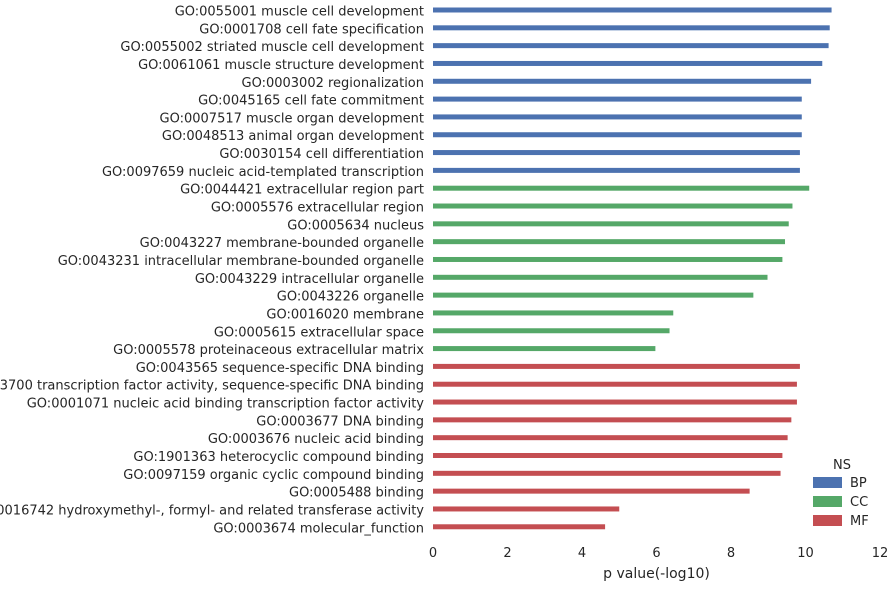 The image size is (894, 592). Describe the element at coordinates (282, 243) in the screenshot. I see `category-label: GO:0043227 membrane-bounded organelle` at that location.